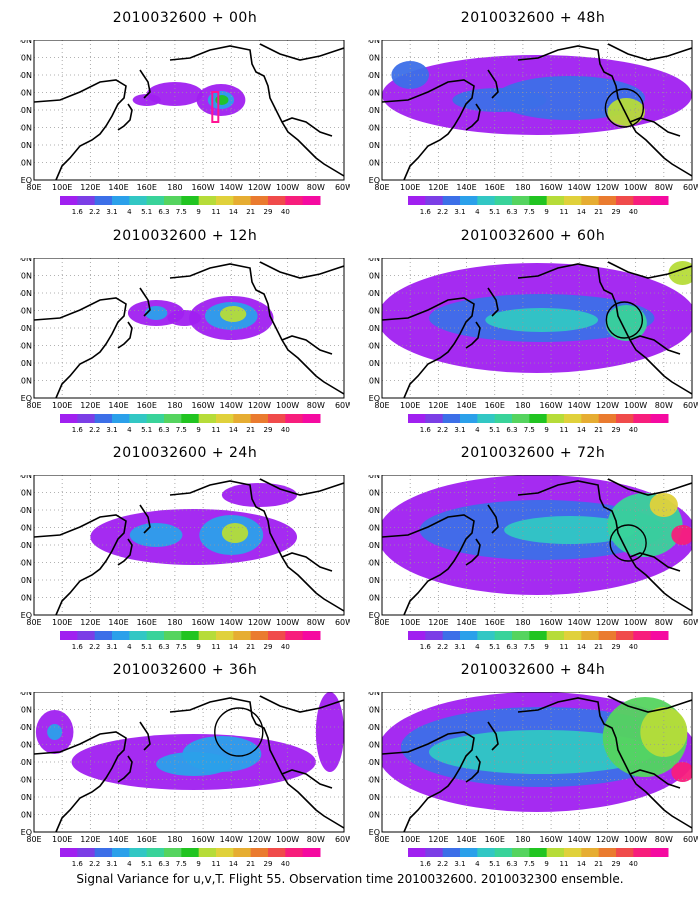  I want to click on colorbar-label: 2.2, so click(442, 212).